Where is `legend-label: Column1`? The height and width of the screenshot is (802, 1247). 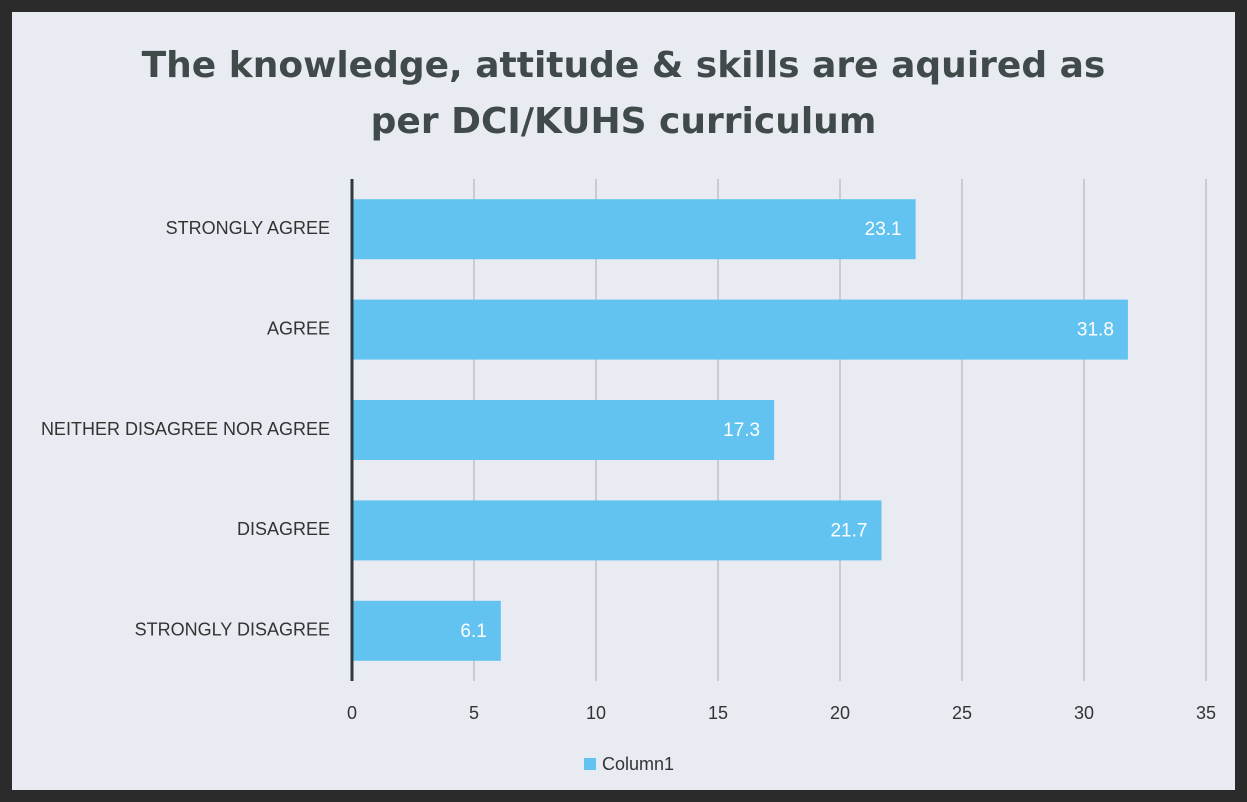 legend-label: Column1 is located at coordinates (638, 764).